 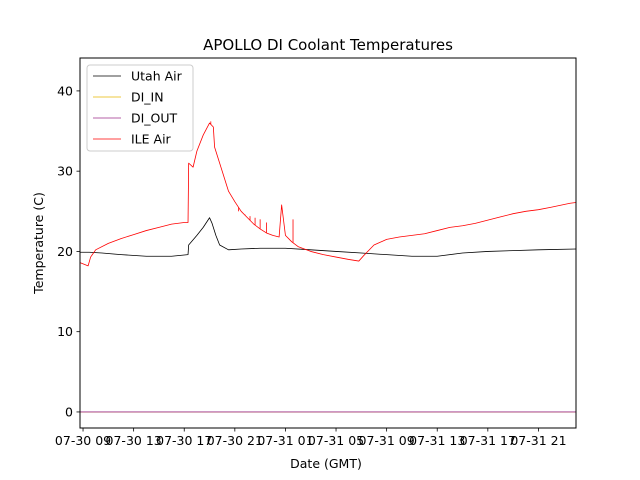 What do you see at coordinates (336, 440) in the screenshot?
I see `x-tick-label: 07-31 05` at bounding box center [336, 440].